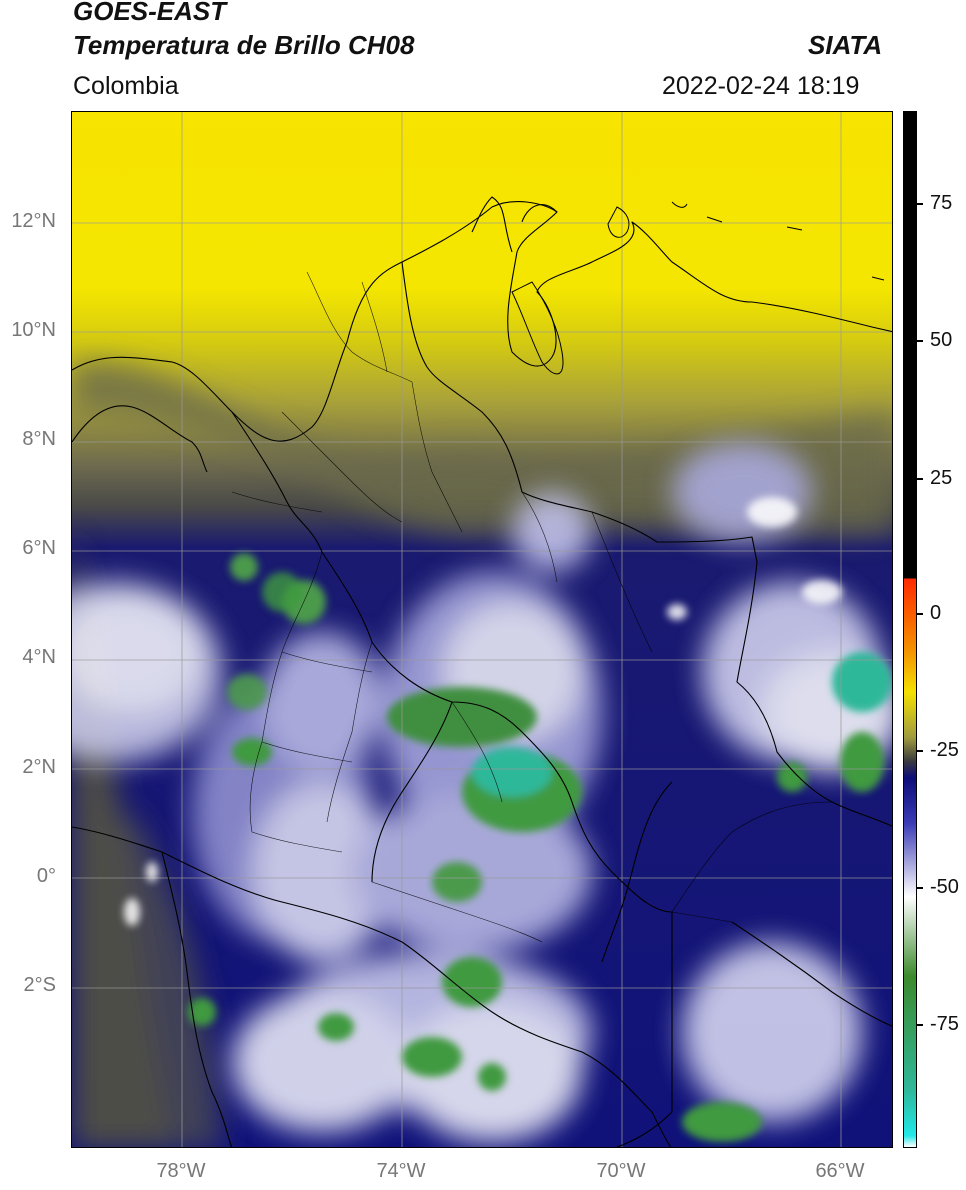 The image size is (966, 1190). I want to click on lat-label: 2°N, so click(39, 767).